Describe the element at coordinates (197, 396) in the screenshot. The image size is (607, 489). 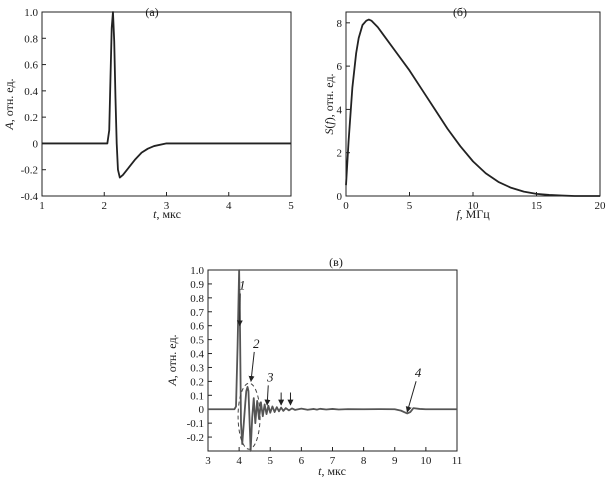
I see `y-tick-label: 0.1` at that location.